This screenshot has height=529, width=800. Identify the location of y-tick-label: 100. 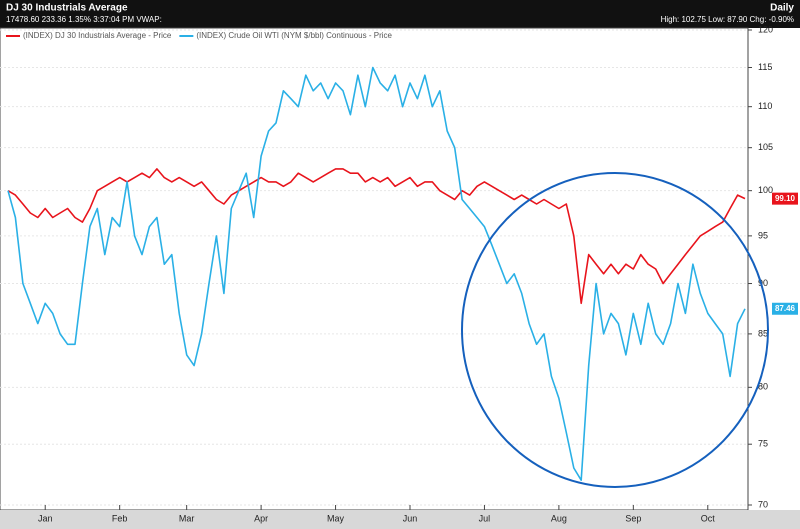
(765, 190).